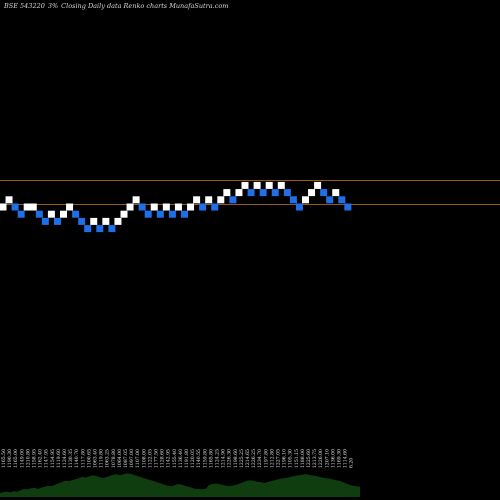  What do you see at coordinates (47, 458) in the screenshot?
I see `price-label: 1147.95` at bounding box center [47, 458].